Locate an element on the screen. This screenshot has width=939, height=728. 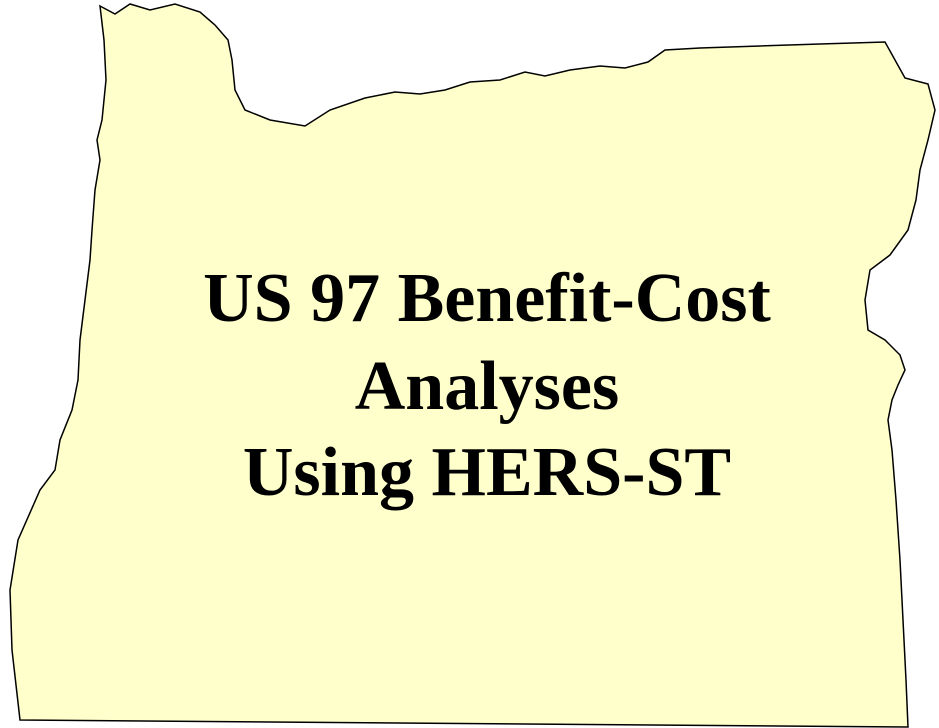
title-line: Analyses is located at coordinates (487, 386).